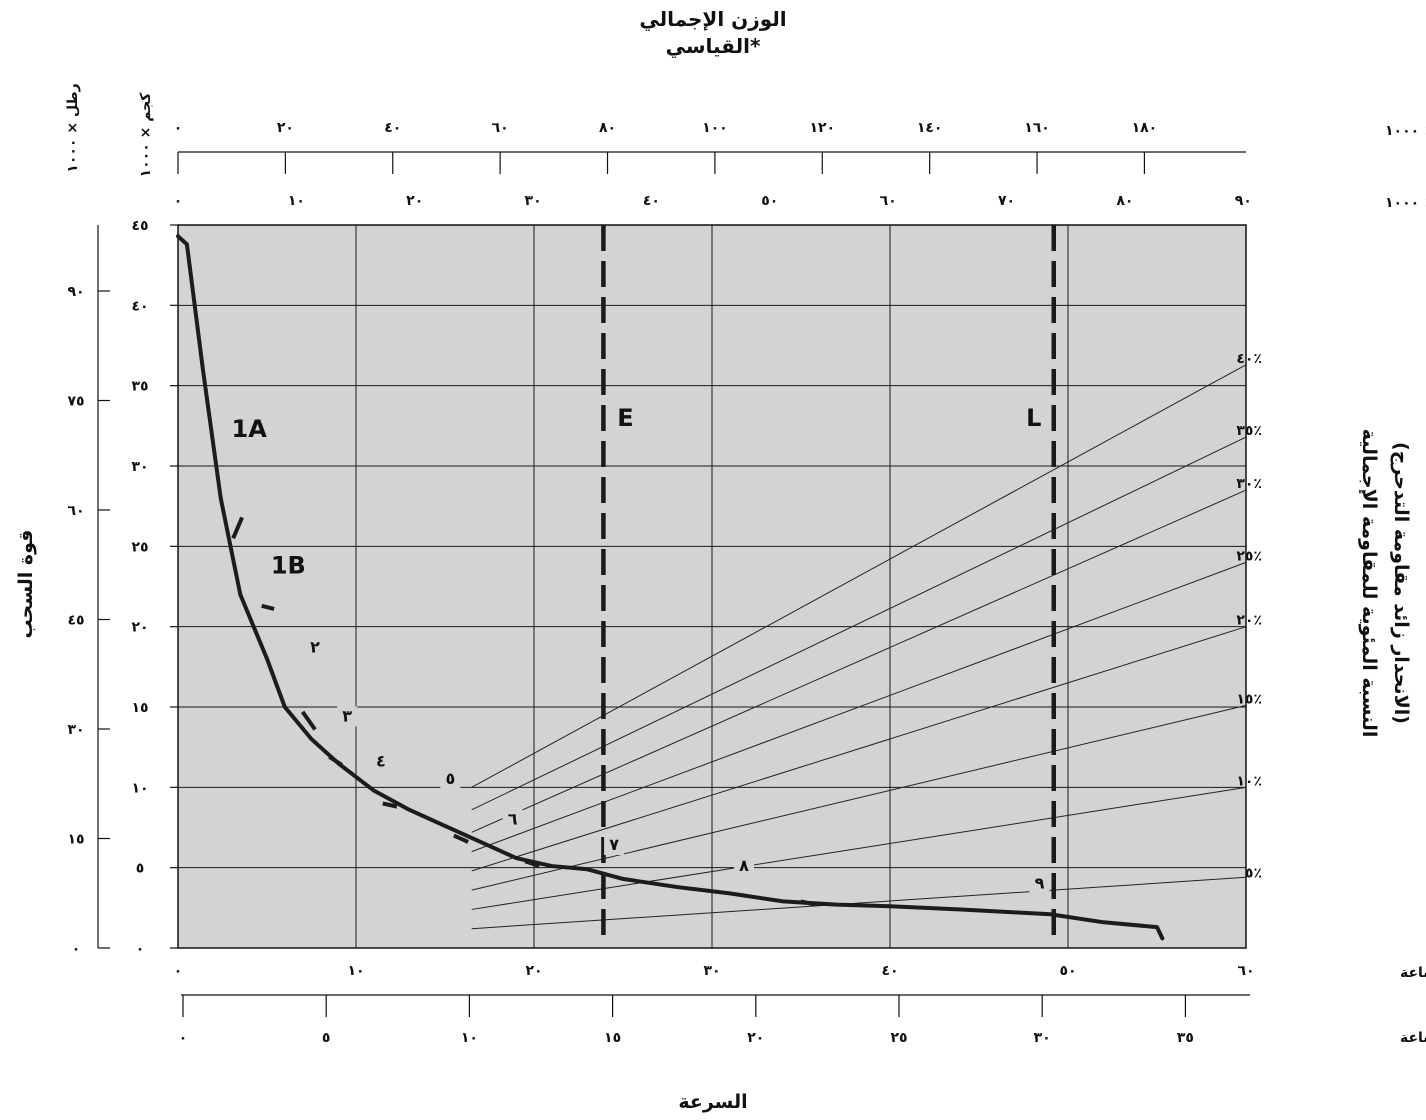 Image resolution: width=1426 pixels, height=1120 pixels. I want to click on top-kg-axis-label: كجم × ١٠٠٠, so click(1405, 203).